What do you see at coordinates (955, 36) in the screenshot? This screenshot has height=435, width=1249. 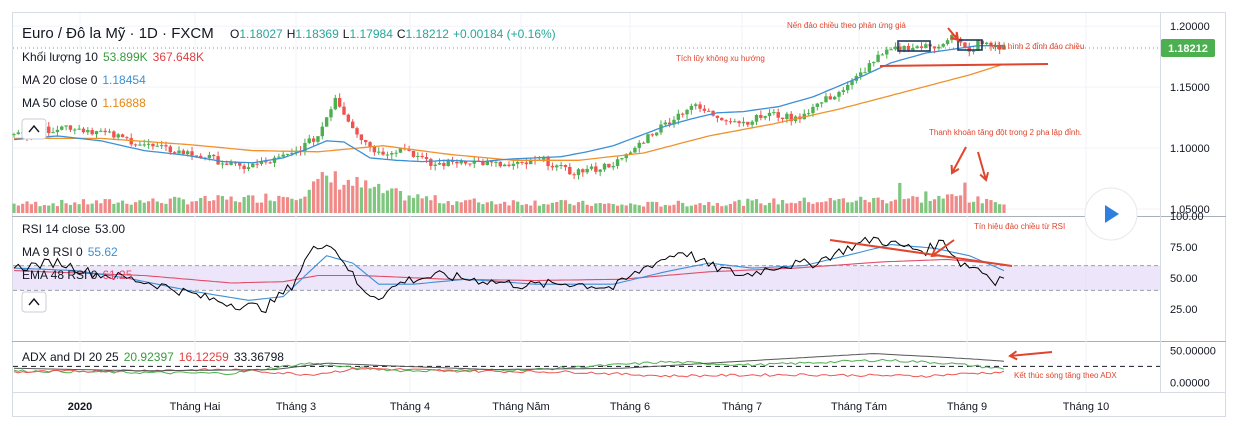 I see `arrow-reversal-head` at bounding box center [955, 36].